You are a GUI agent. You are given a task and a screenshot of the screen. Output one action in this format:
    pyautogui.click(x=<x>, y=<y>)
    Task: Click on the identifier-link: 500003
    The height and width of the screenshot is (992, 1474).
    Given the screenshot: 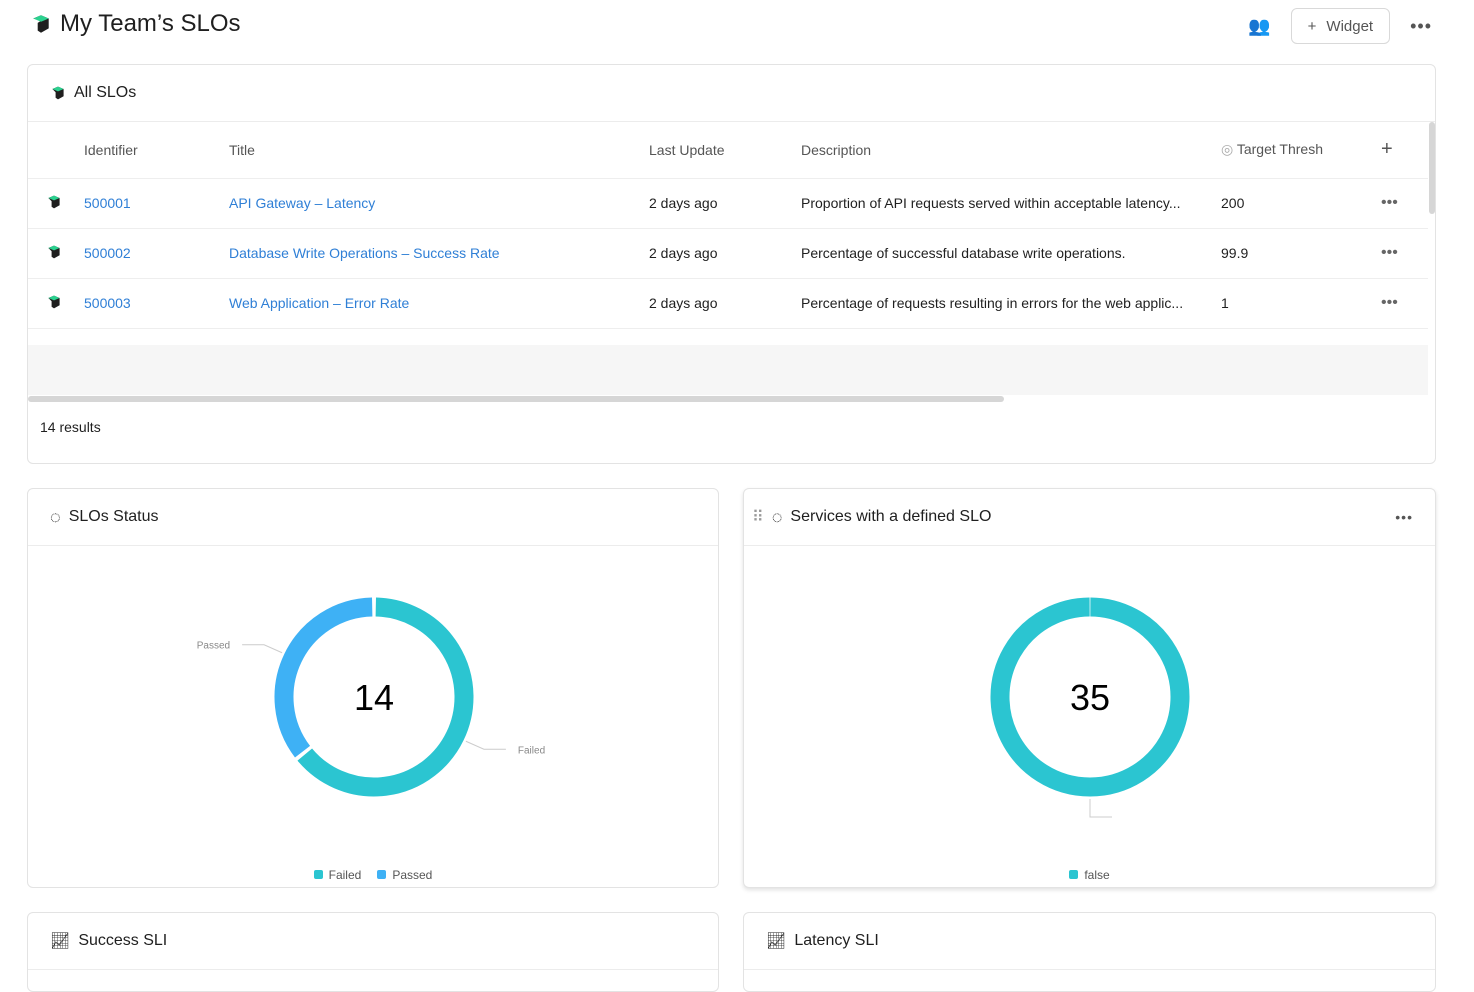 What is the action you would take?
    pyautogui.click(x=156, y=303)
    